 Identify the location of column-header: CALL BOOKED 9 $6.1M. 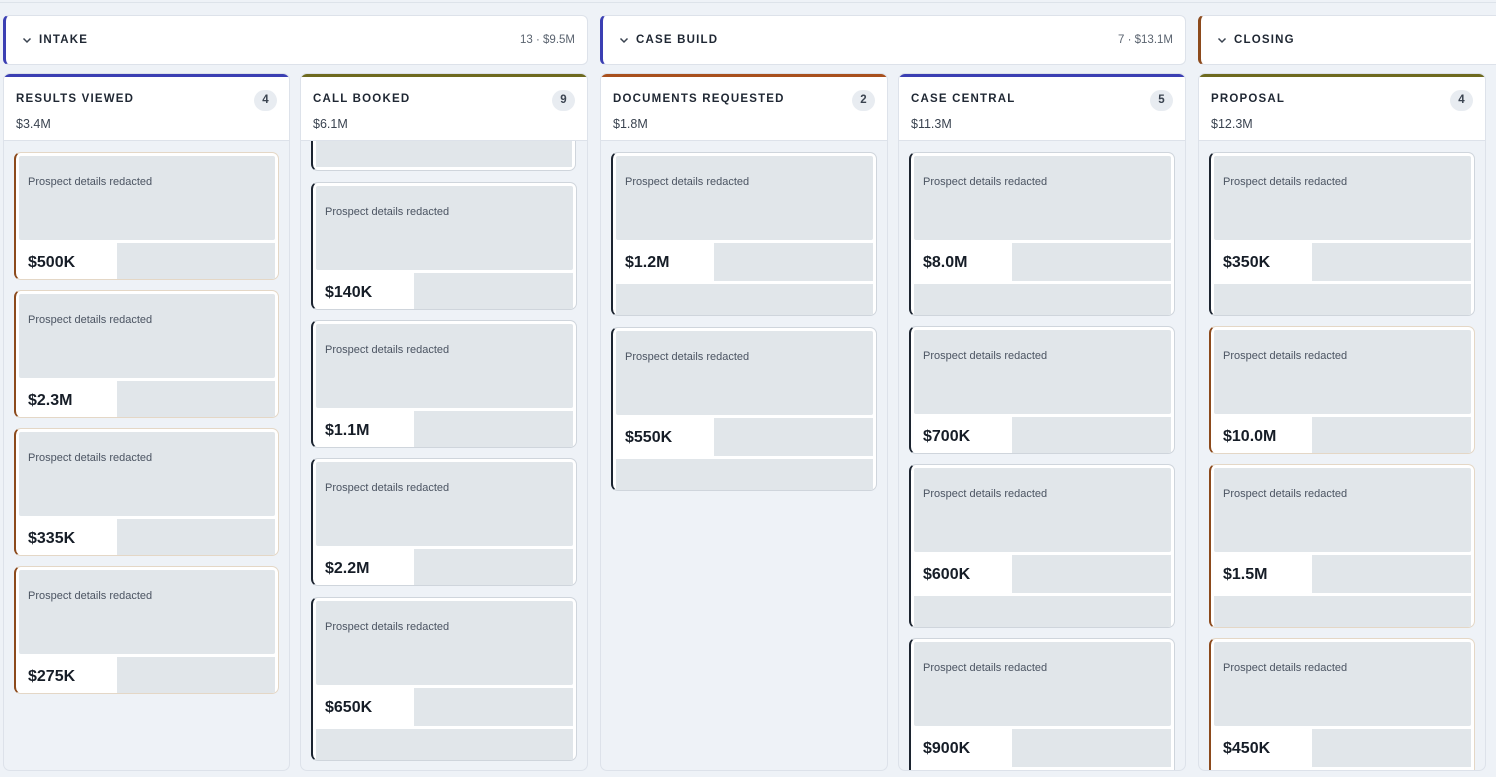
(444, 109).